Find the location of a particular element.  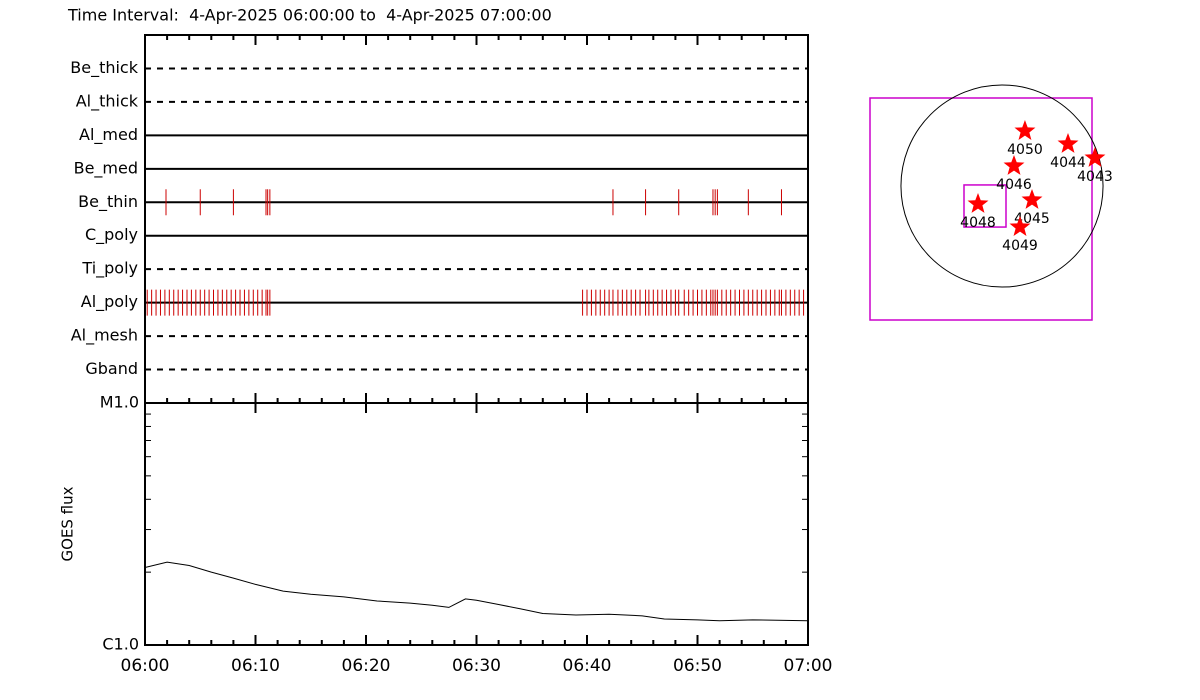

x-tick-label: 06:20 is located at coordinates (366, 666).